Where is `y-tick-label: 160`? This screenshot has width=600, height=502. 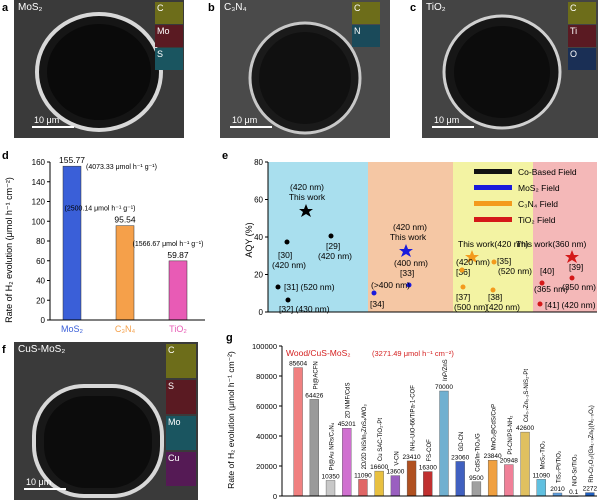 y-tick-label: 160 is located at coordinates (39, 162).